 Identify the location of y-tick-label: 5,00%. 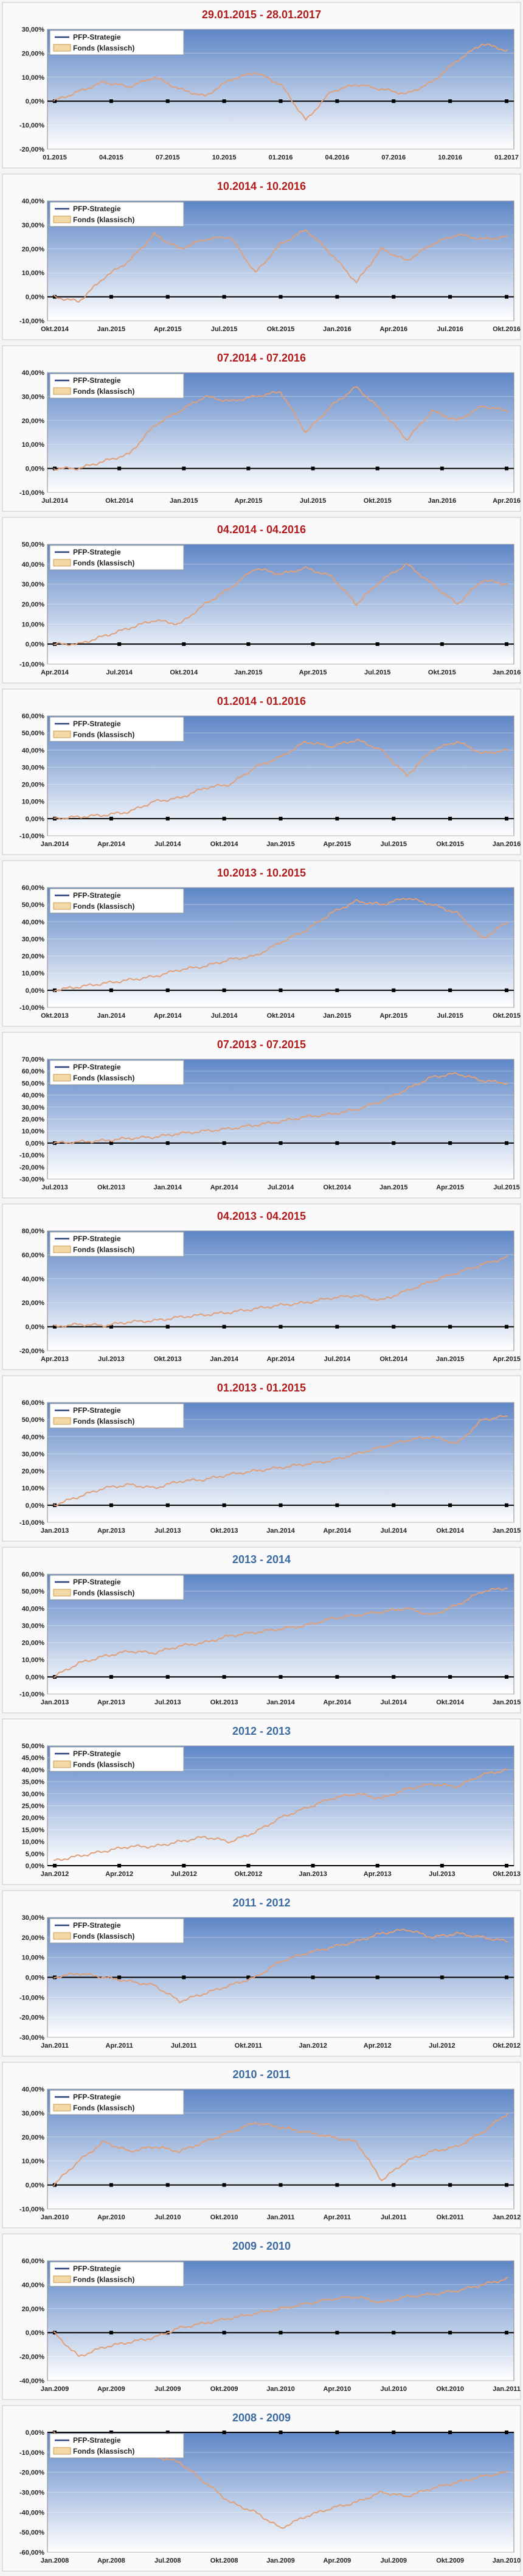
(35, 1854).